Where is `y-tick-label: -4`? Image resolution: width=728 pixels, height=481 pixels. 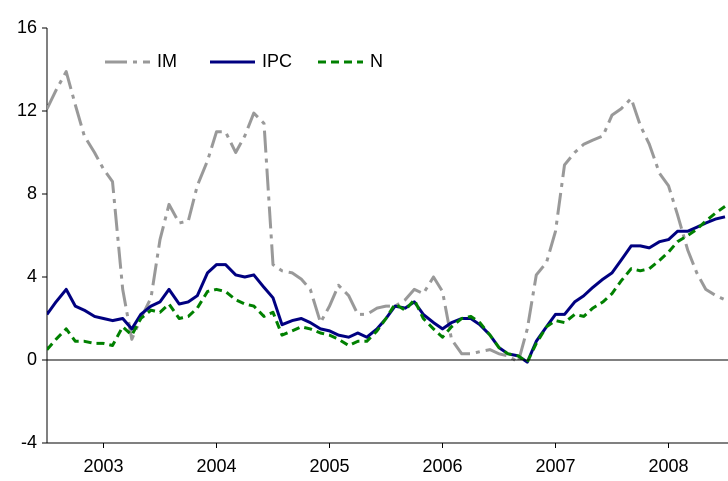
y-tick-label: -4 is located at coordinates (29, 442).